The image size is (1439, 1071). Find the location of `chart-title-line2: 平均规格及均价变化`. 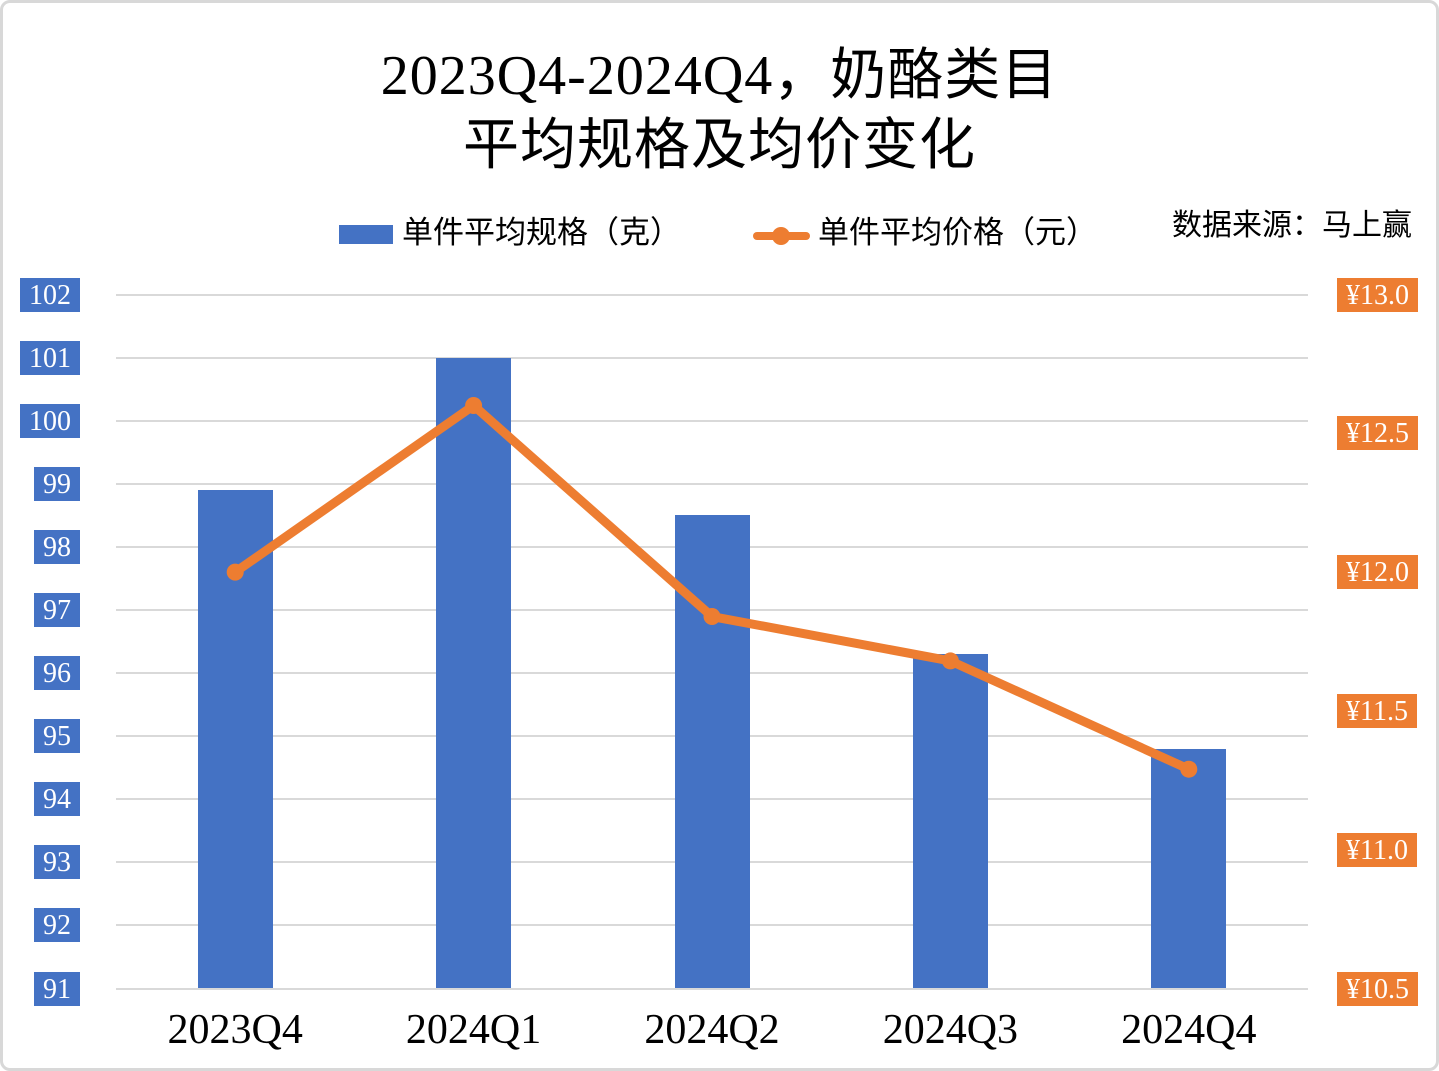

chart-title-line2: 平均规格及均价变化 is located at coordinates (719, 146).